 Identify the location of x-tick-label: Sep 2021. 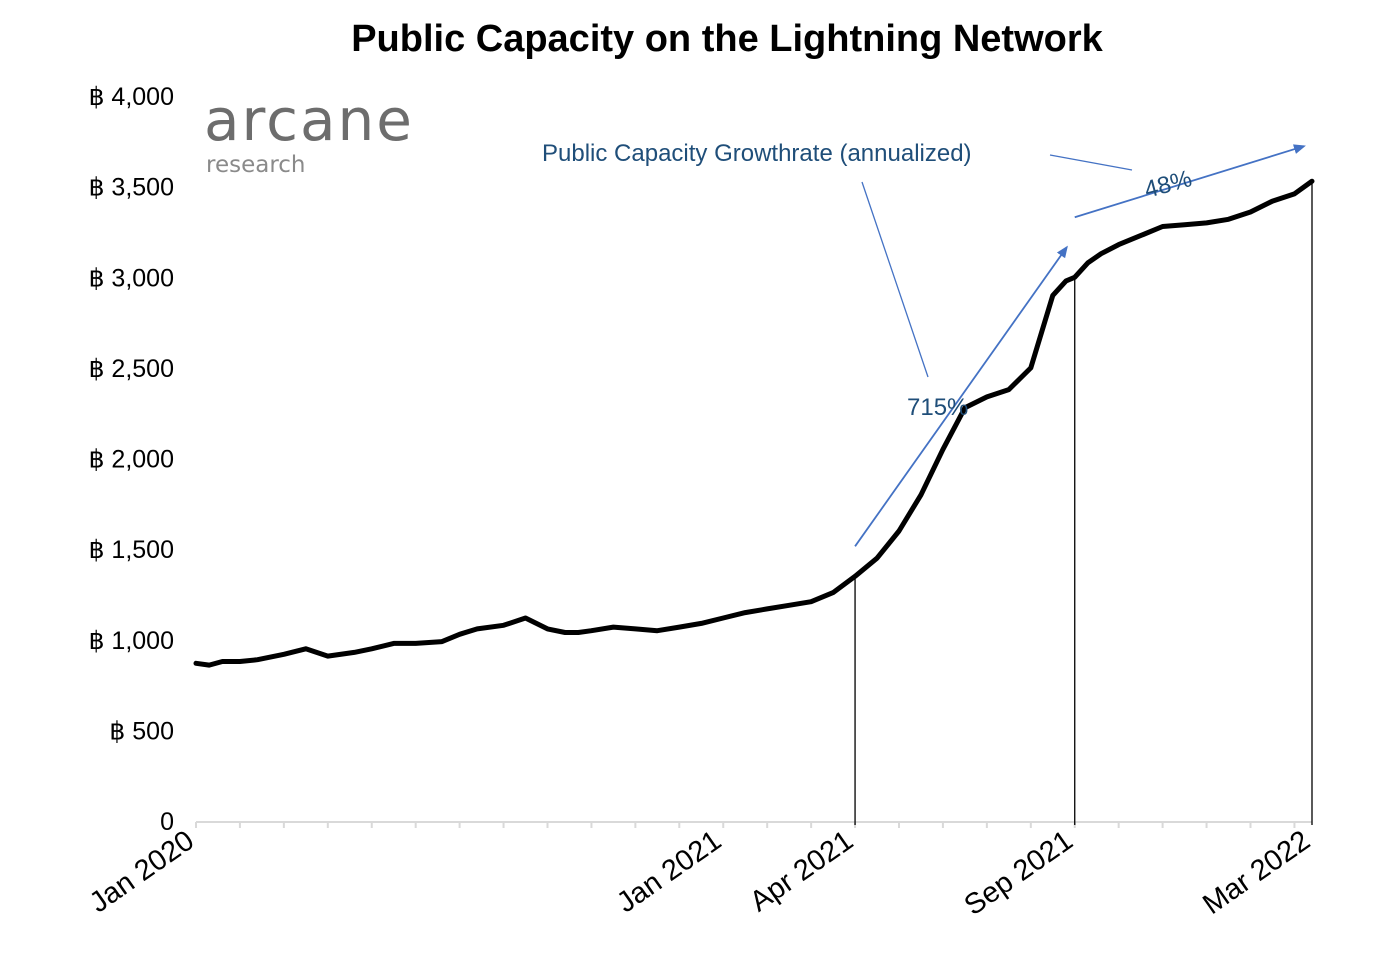
(1019, 873).